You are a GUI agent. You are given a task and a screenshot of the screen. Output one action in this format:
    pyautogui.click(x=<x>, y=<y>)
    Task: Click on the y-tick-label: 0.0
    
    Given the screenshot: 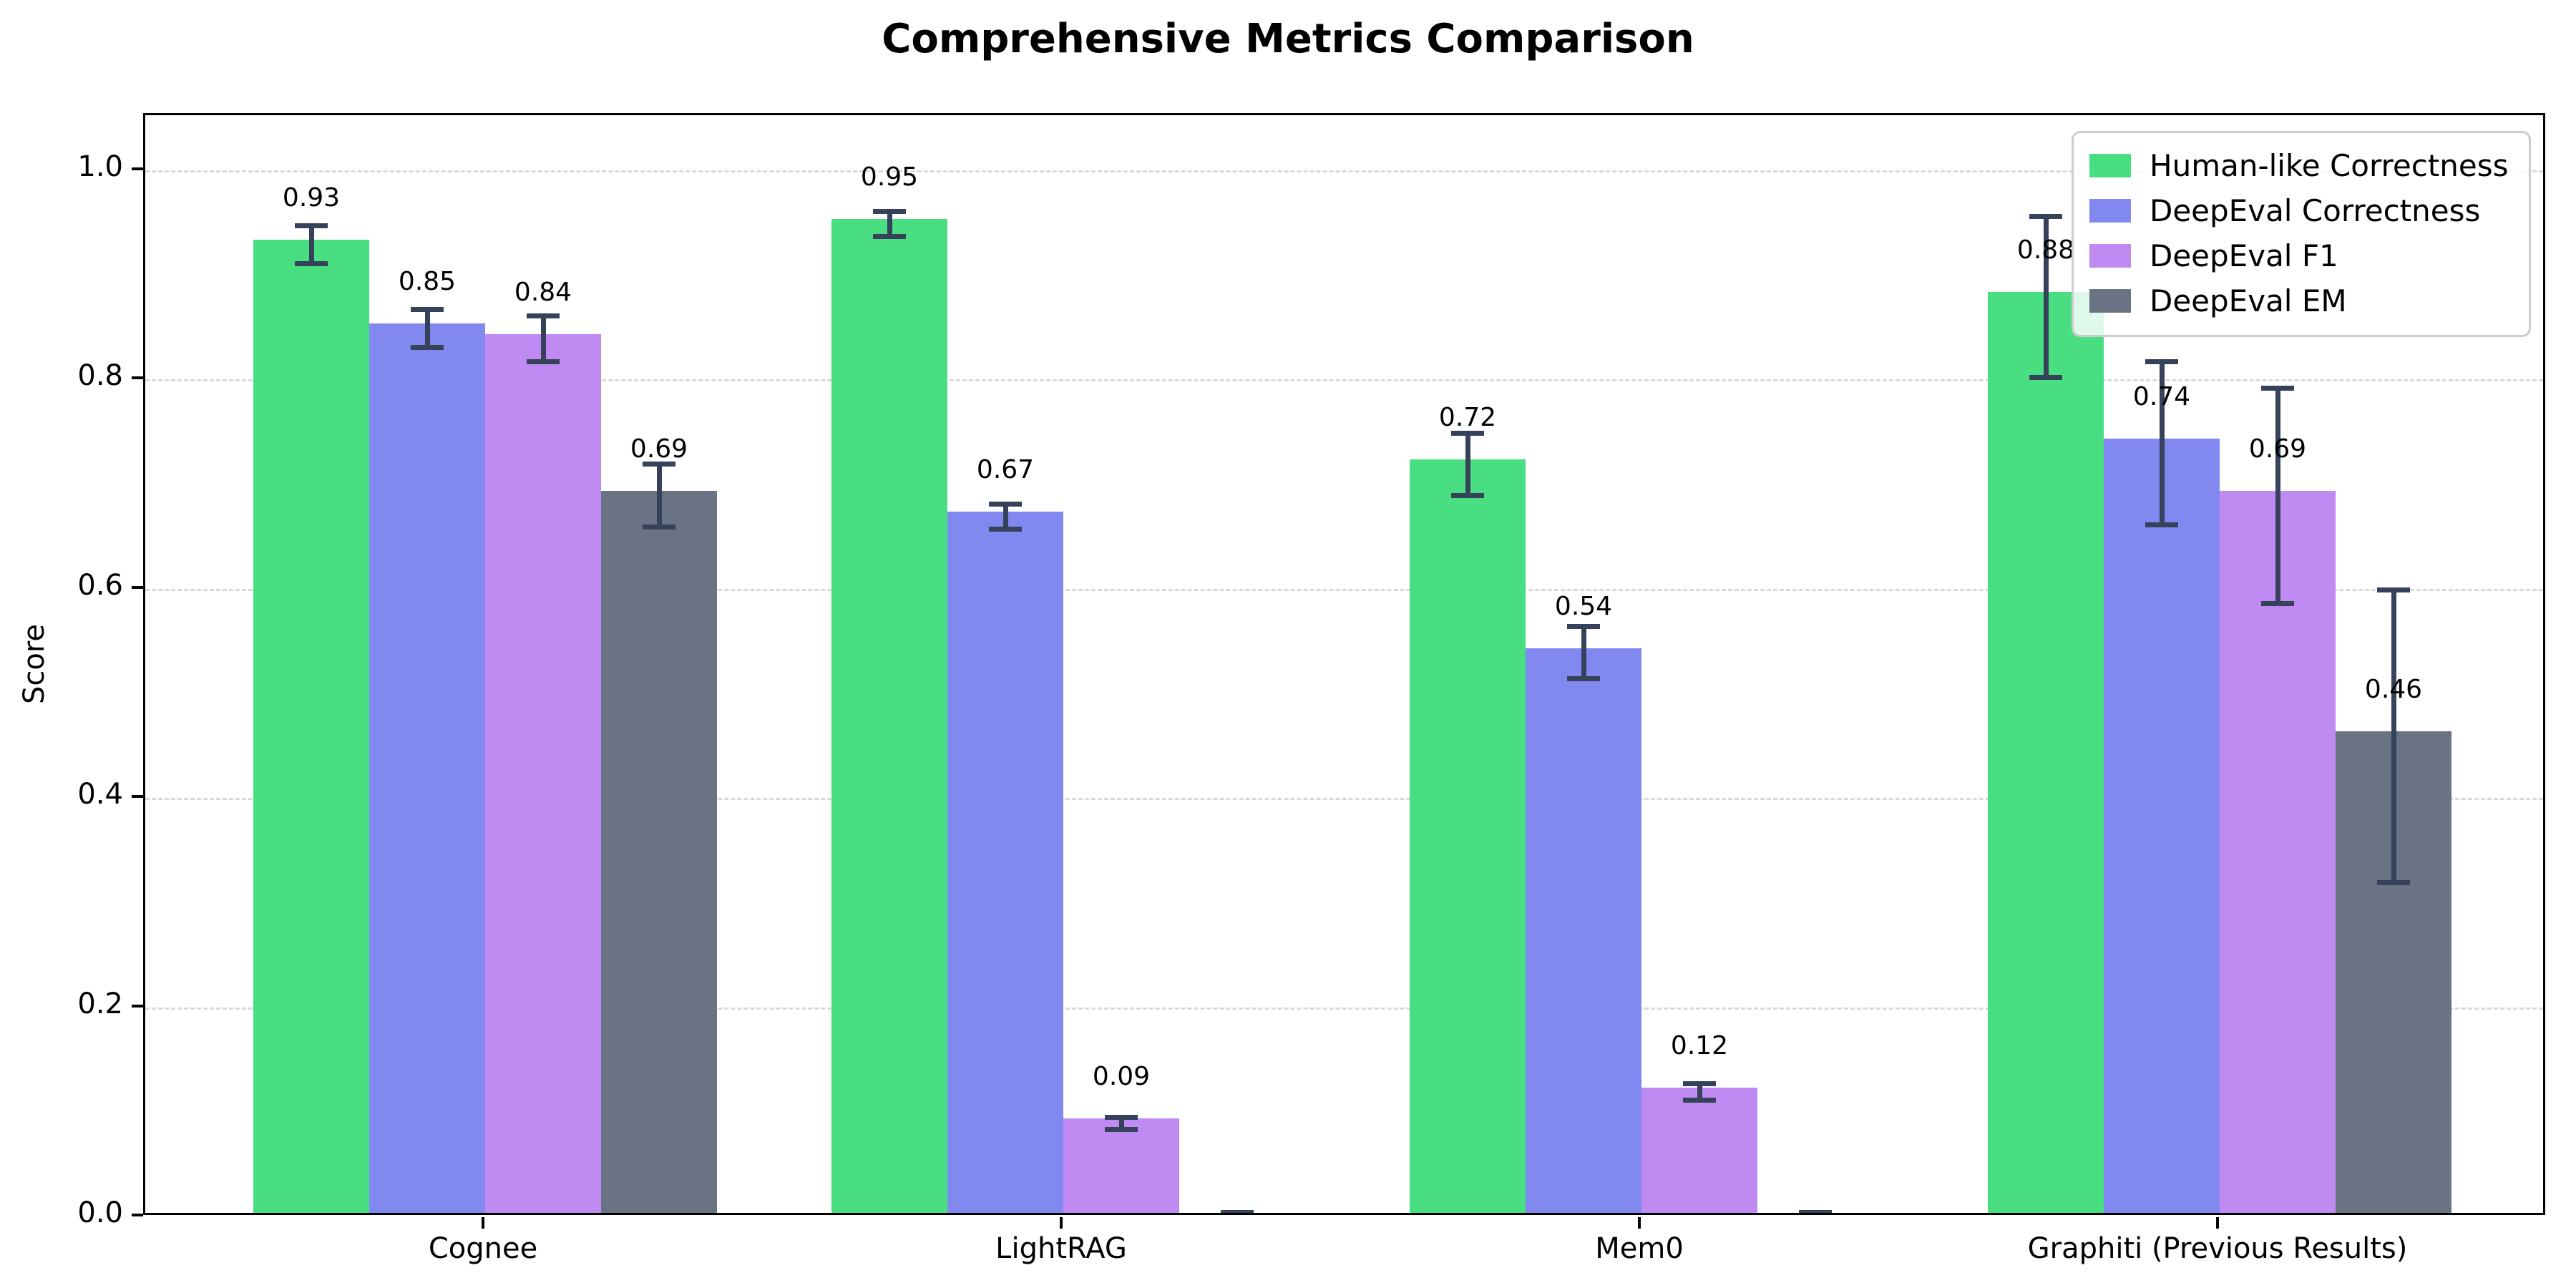 What is the action you would take?
    pyautogui.click(x=100, y=1212)
    